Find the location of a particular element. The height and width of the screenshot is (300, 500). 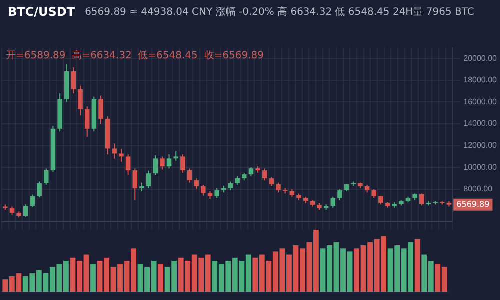

annotation: 6569.89 is located at coordinates (473, 204).